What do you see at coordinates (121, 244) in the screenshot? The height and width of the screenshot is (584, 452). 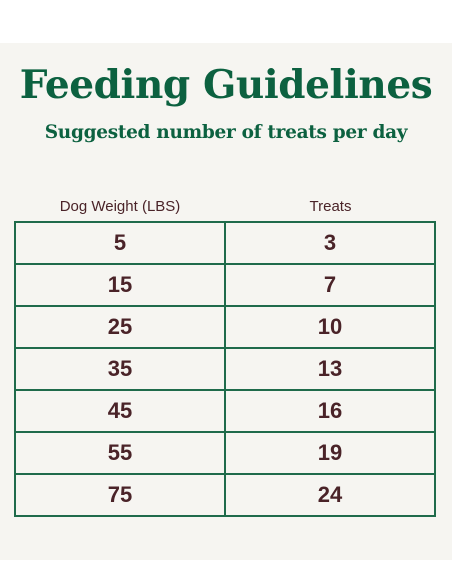 I see `dog-weight-cell: 5` at bounding box center [121, 244].